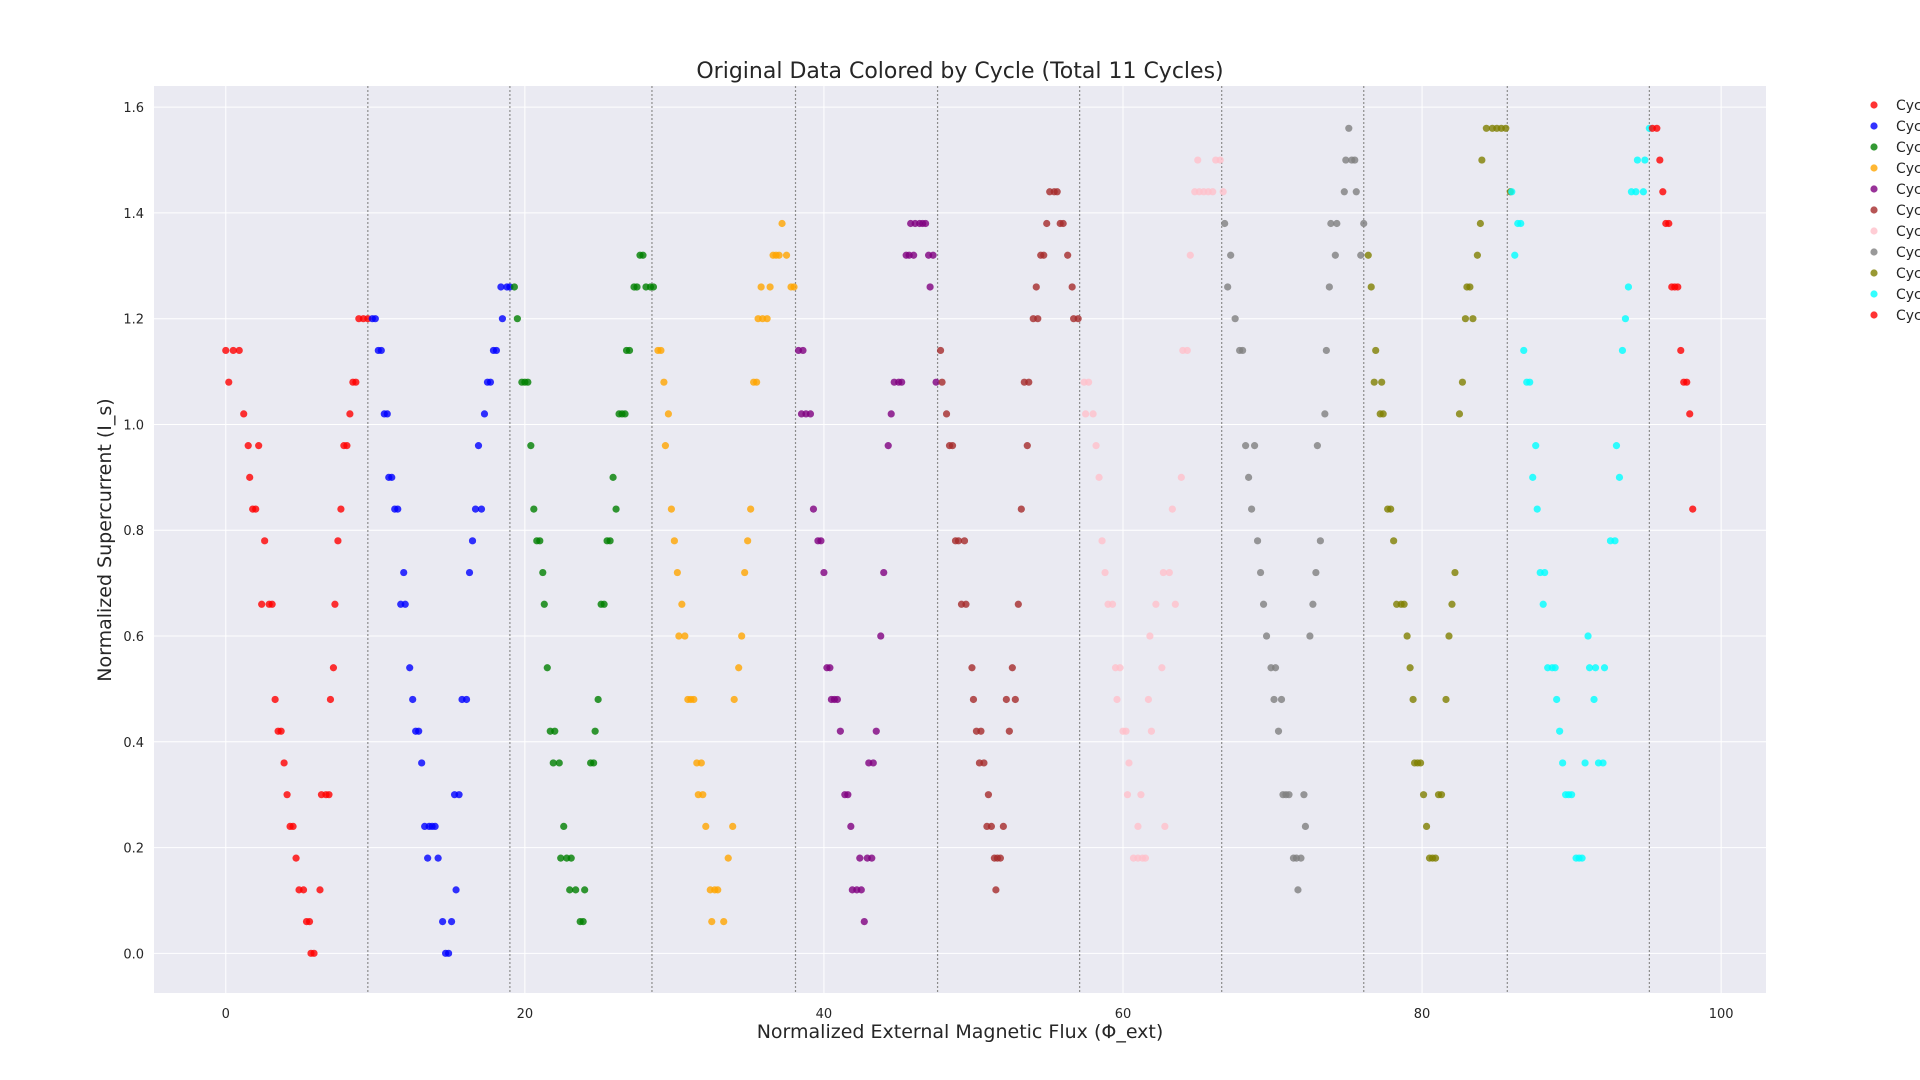 Image resolution: width=1920 pixels, height=1080 pixels. What do you see at coordinates (133, 320) in the screenshot?
I see `y-tick-label: 1.2` at bounding box center [133, 320].